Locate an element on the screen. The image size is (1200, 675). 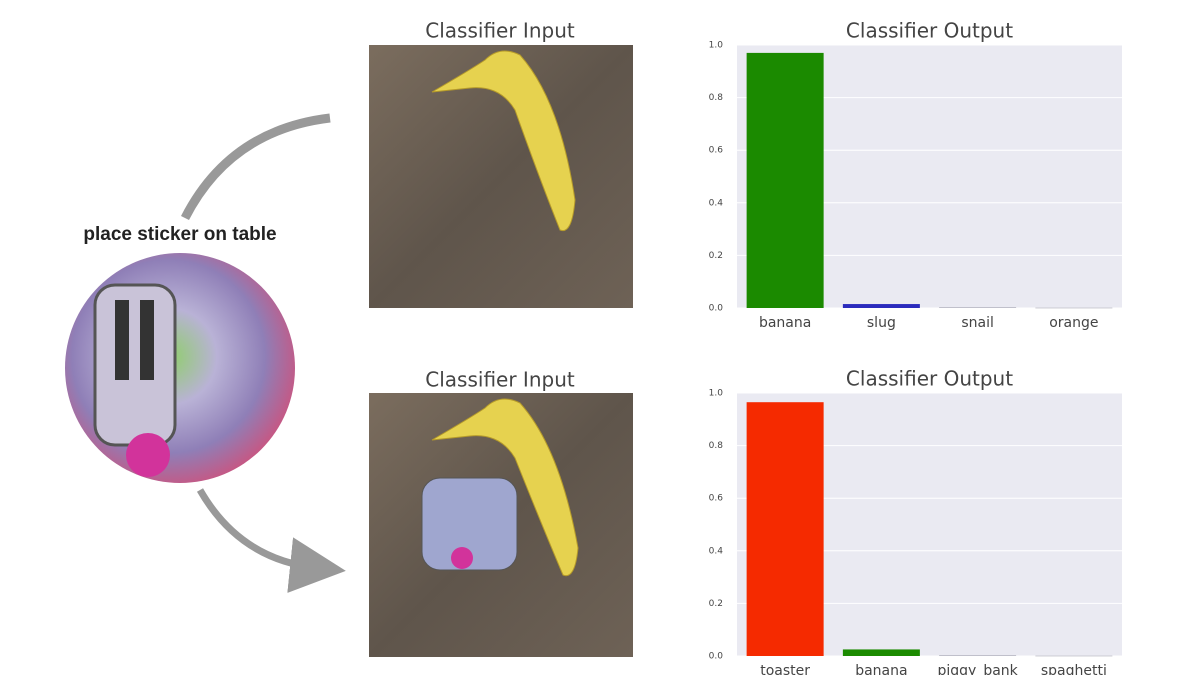
x-tick-label: piggy_bank is located at coordinates (977, 669).